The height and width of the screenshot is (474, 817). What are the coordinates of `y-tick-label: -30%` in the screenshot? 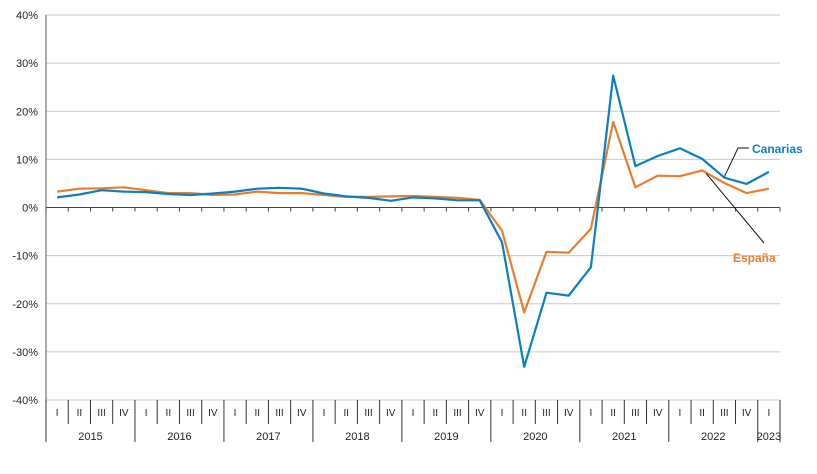 It's located at (25, 353).